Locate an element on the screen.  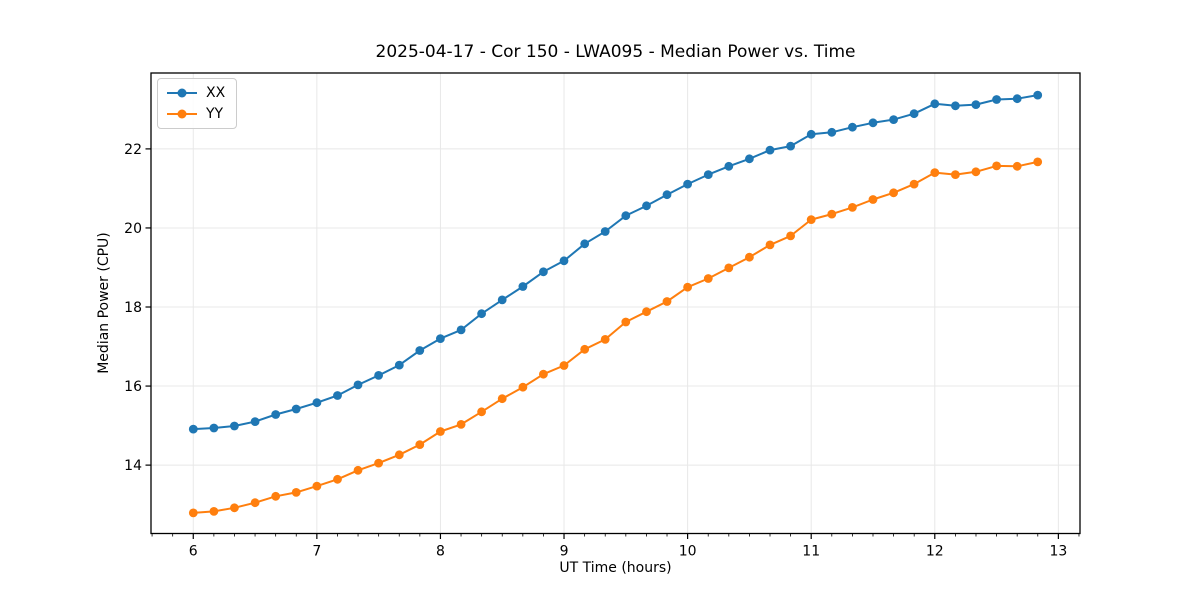
legend-entry-xx: XX is located at coordinates (196, 93).